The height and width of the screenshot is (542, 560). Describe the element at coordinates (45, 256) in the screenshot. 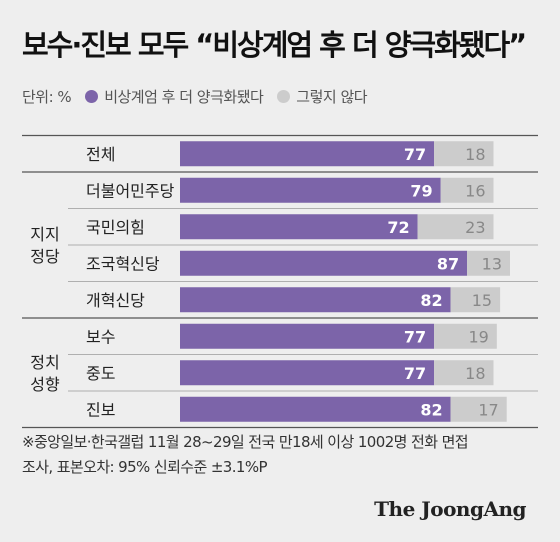

I see `group-label-1: 정당` at that location.